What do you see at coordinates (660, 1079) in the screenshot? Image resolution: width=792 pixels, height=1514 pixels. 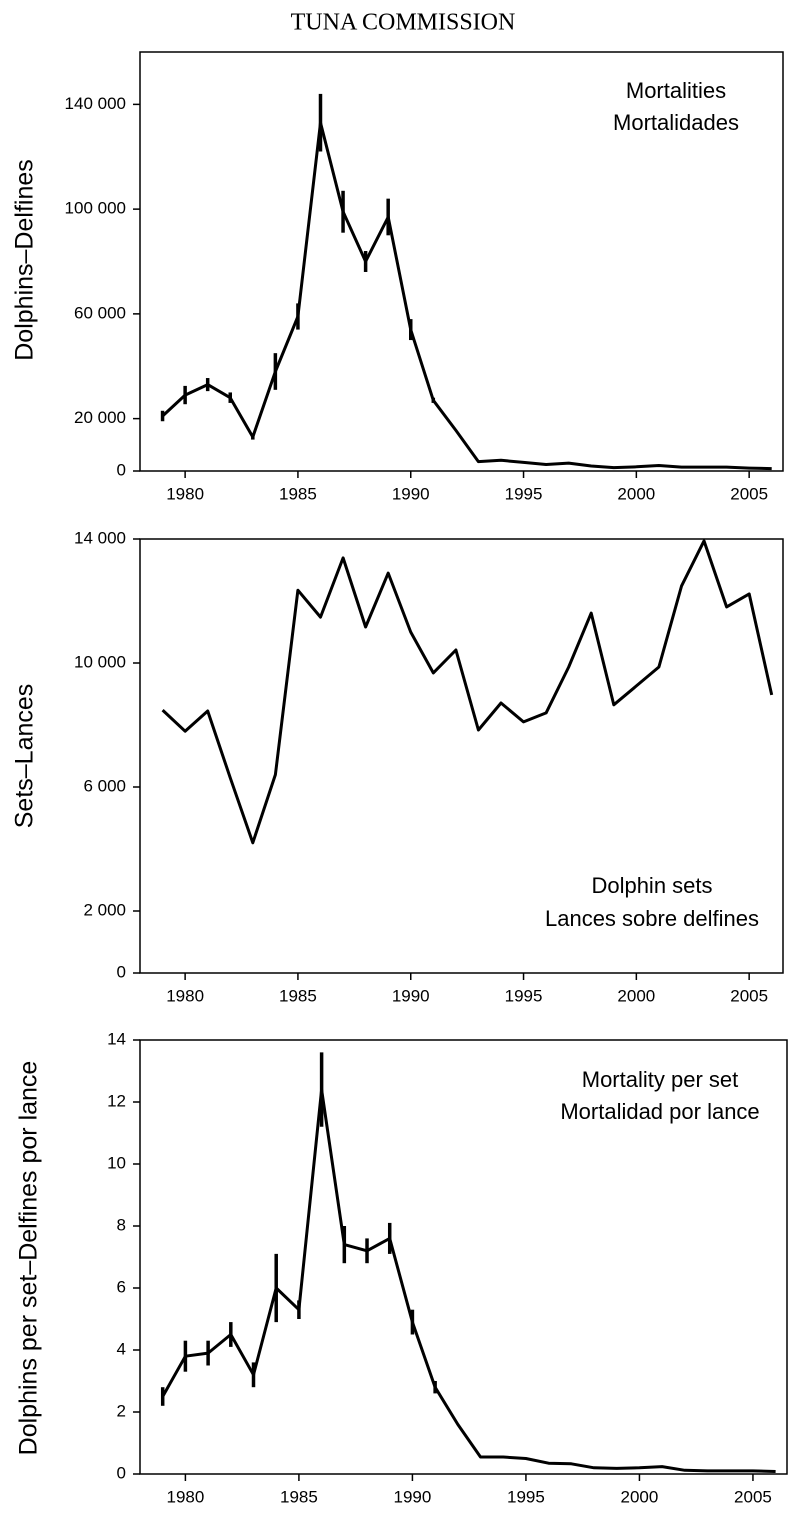 I see `annotation: Mortality per set` at bounding box center [660, 1079].